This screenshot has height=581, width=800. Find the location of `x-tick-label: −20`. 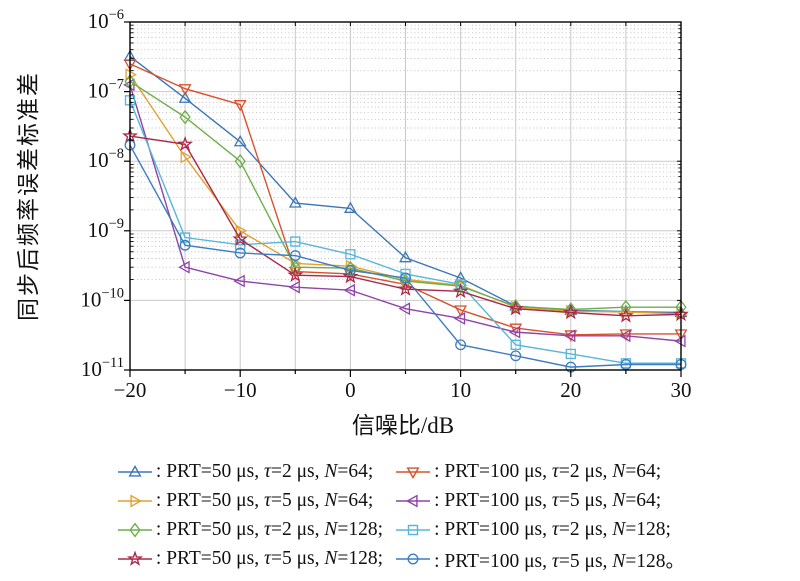

x-tick-label: −20 is located at coordinates (130, 390).